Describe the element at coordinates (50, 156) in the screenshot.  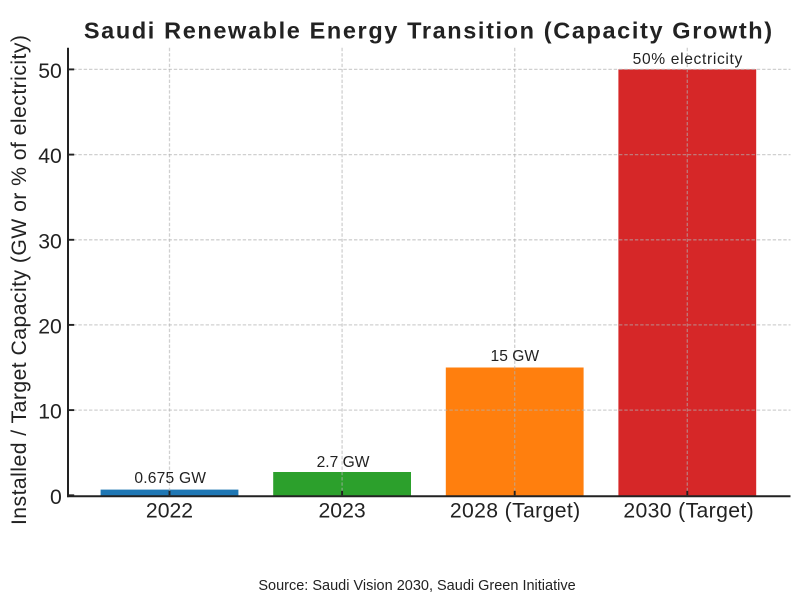
I see `svg-text: 40` at that location.